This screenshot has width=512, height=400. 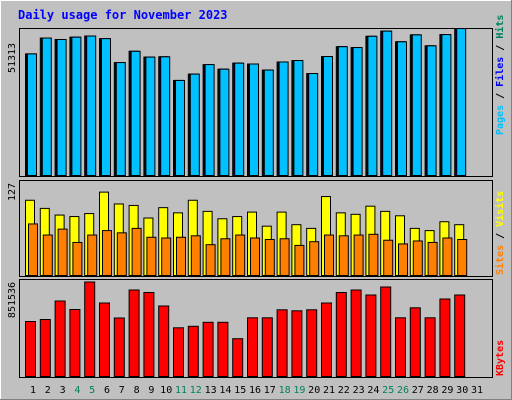 I want to click on legend-kbytes-panel: KBytes, so click(x=500, y=358).